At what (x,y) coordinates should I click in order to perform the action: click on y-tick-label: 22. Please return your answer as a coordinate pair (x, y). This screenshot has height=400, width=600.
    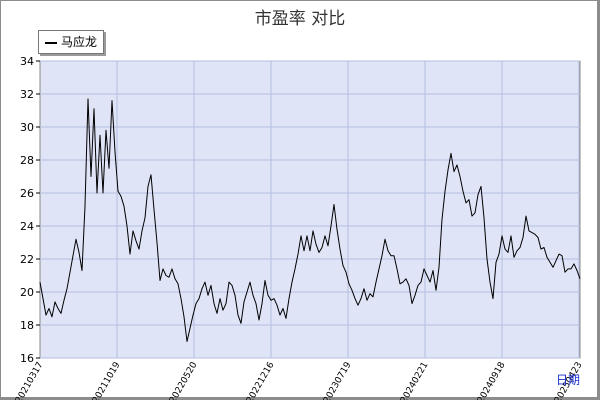
    Looking at the image, I should click on (27, 259).